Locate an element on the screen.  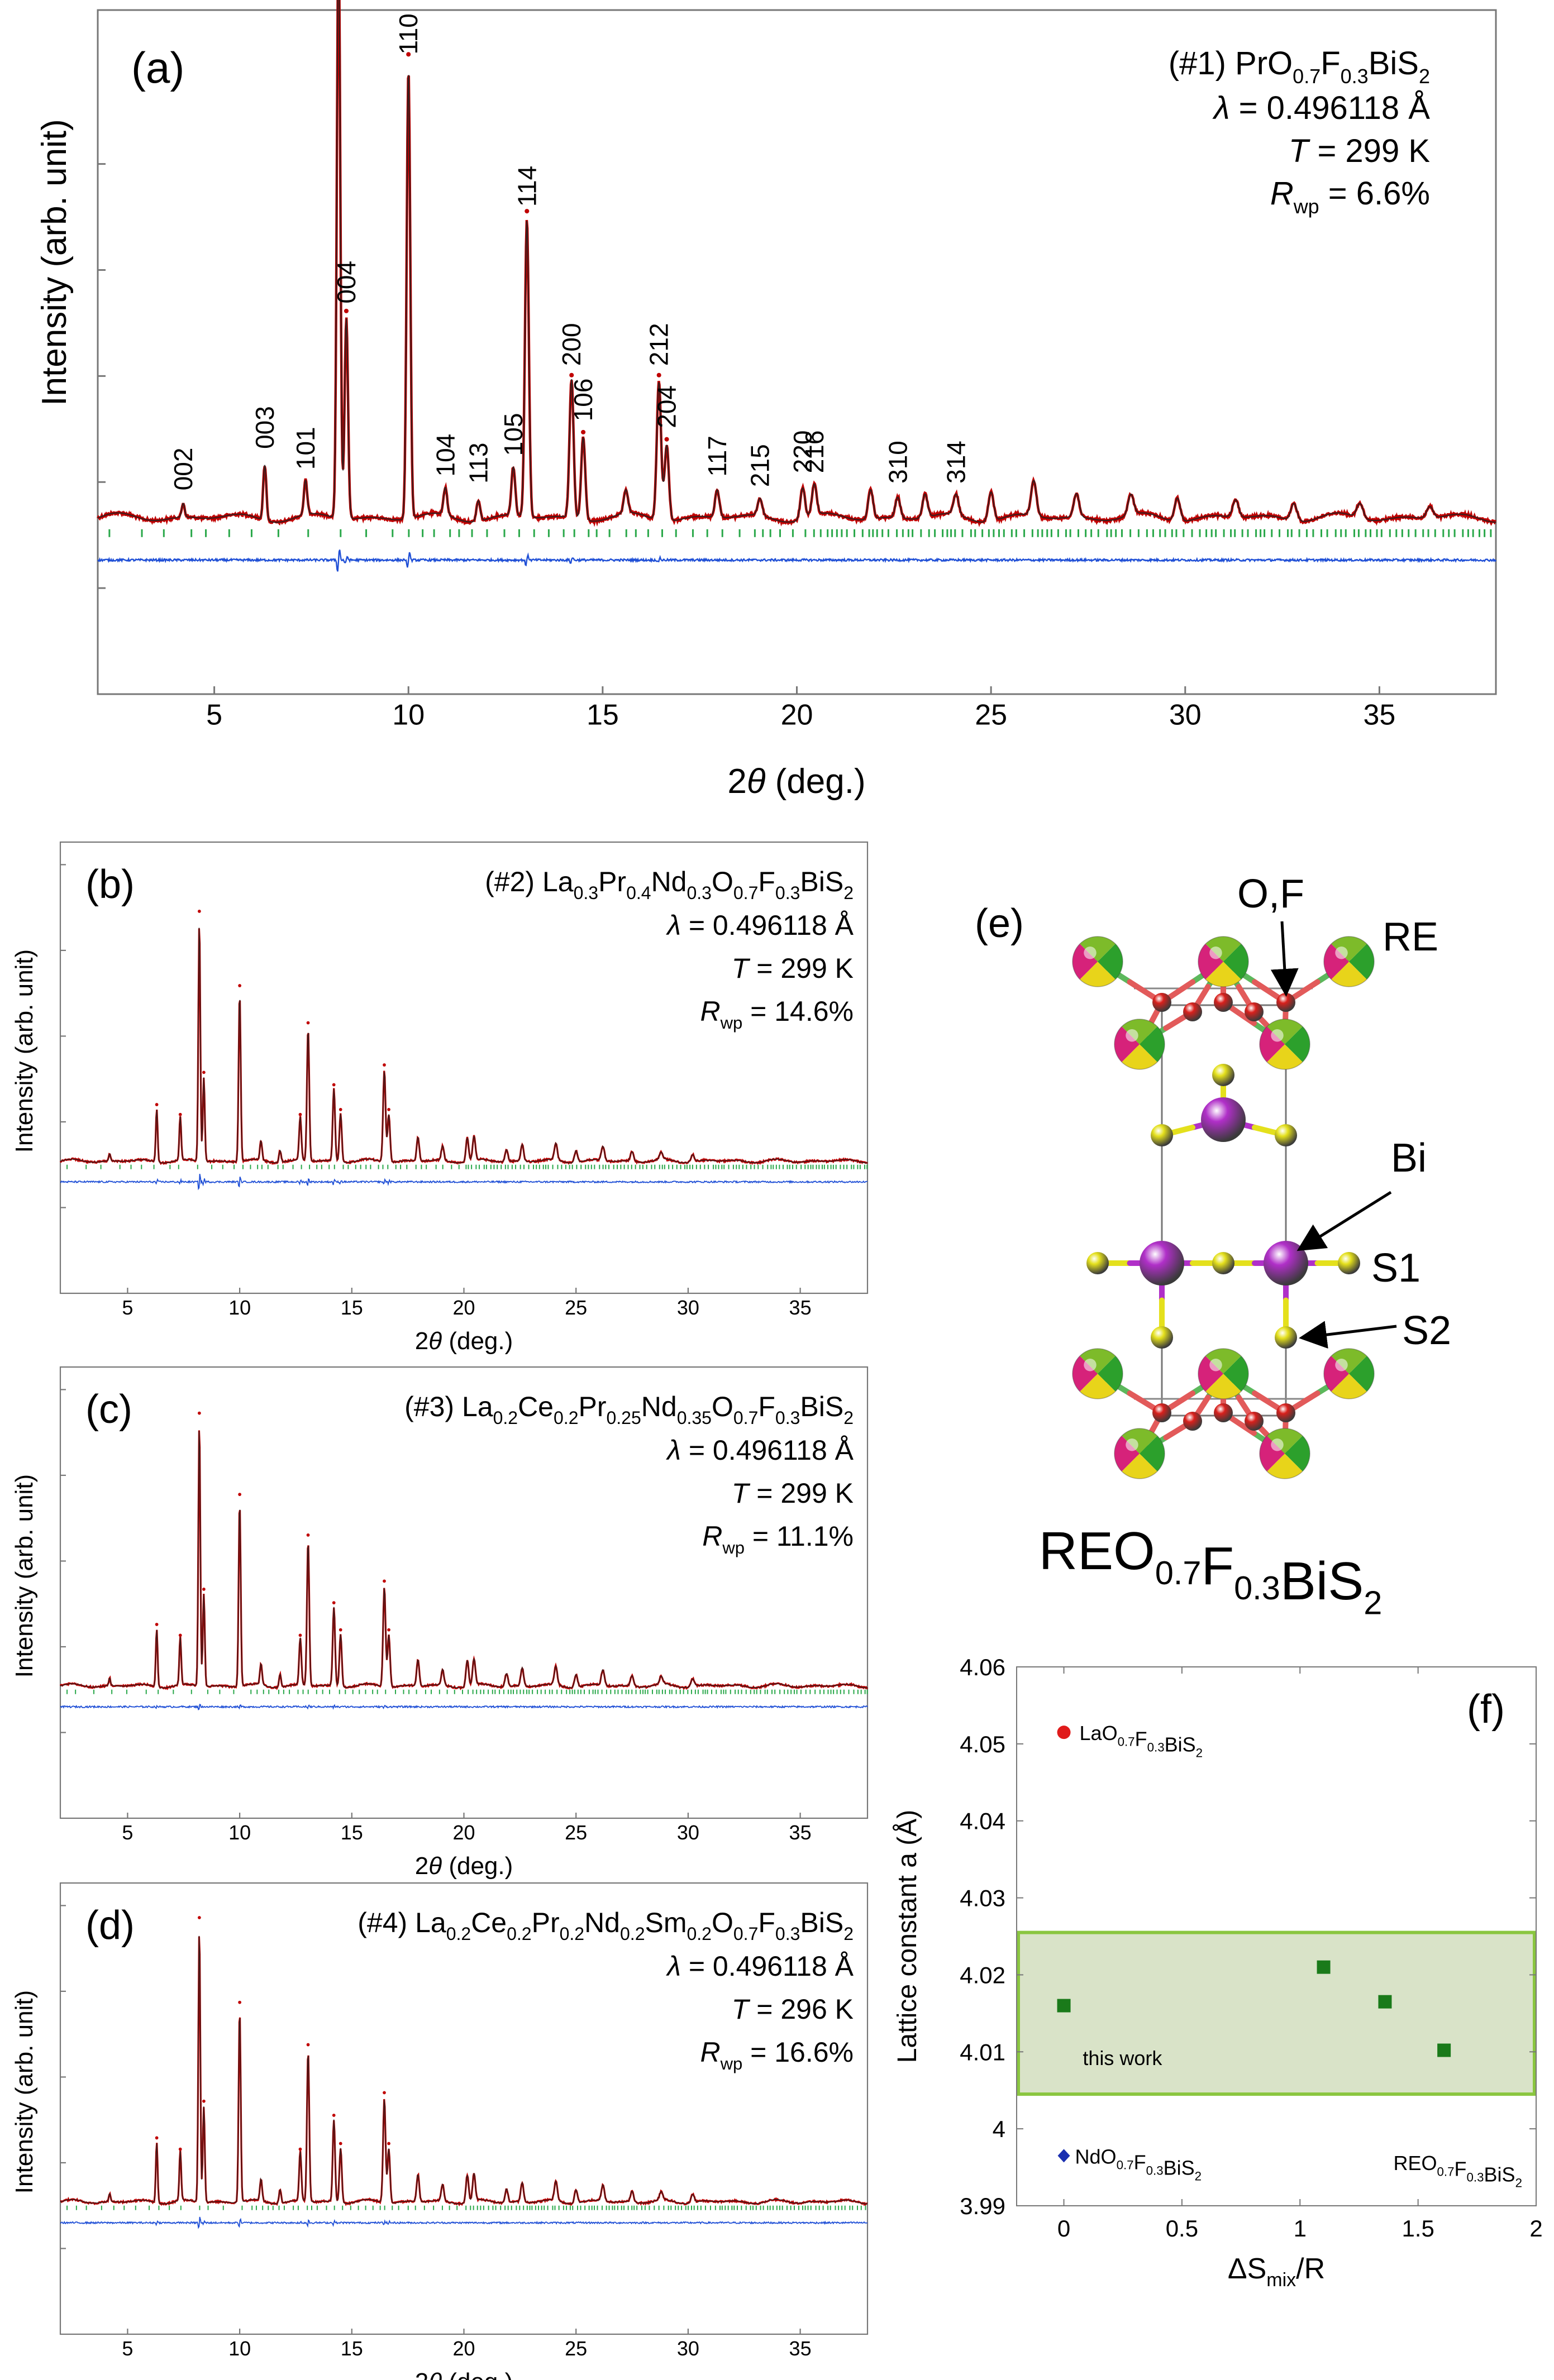
arrow-S2 is located at coordinates (1348, 1335).